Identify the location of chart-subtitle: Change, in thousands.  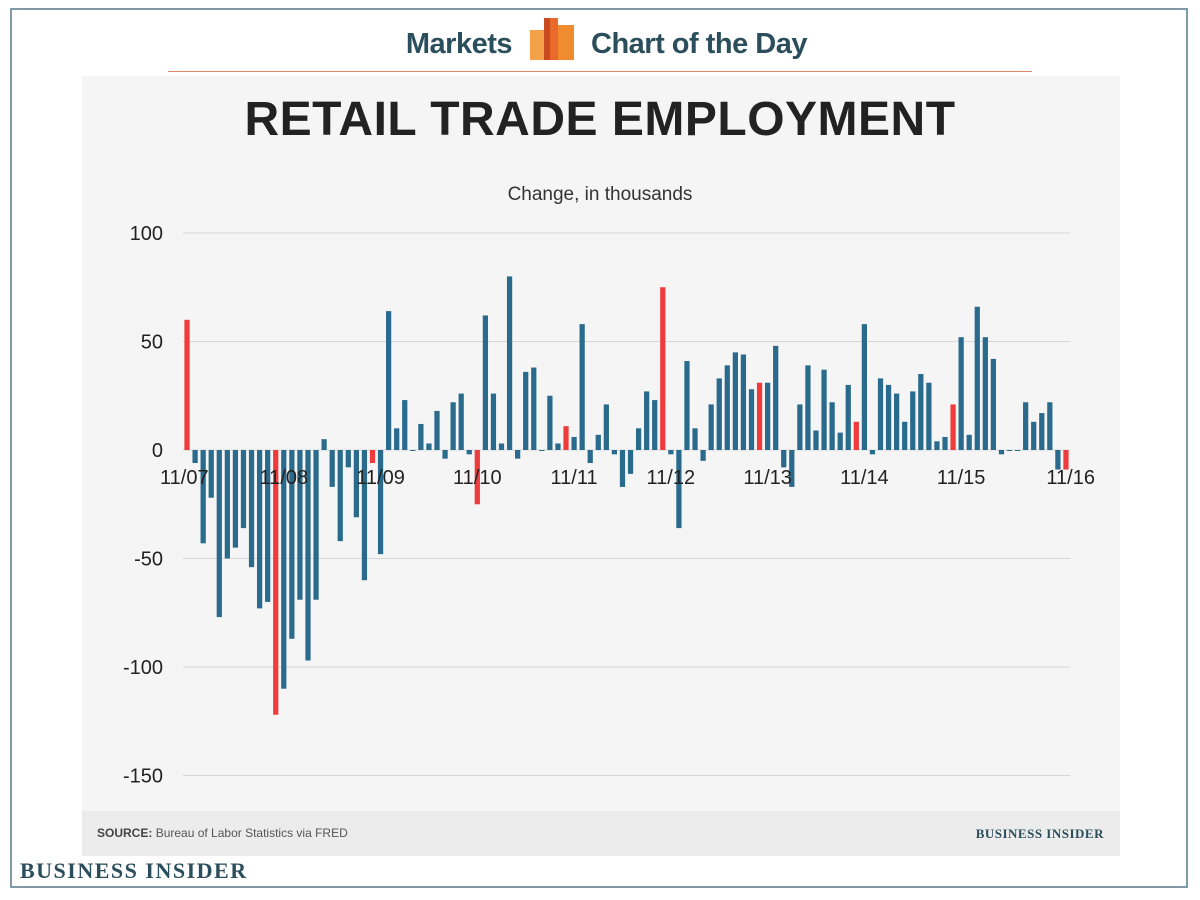
(600, 194).